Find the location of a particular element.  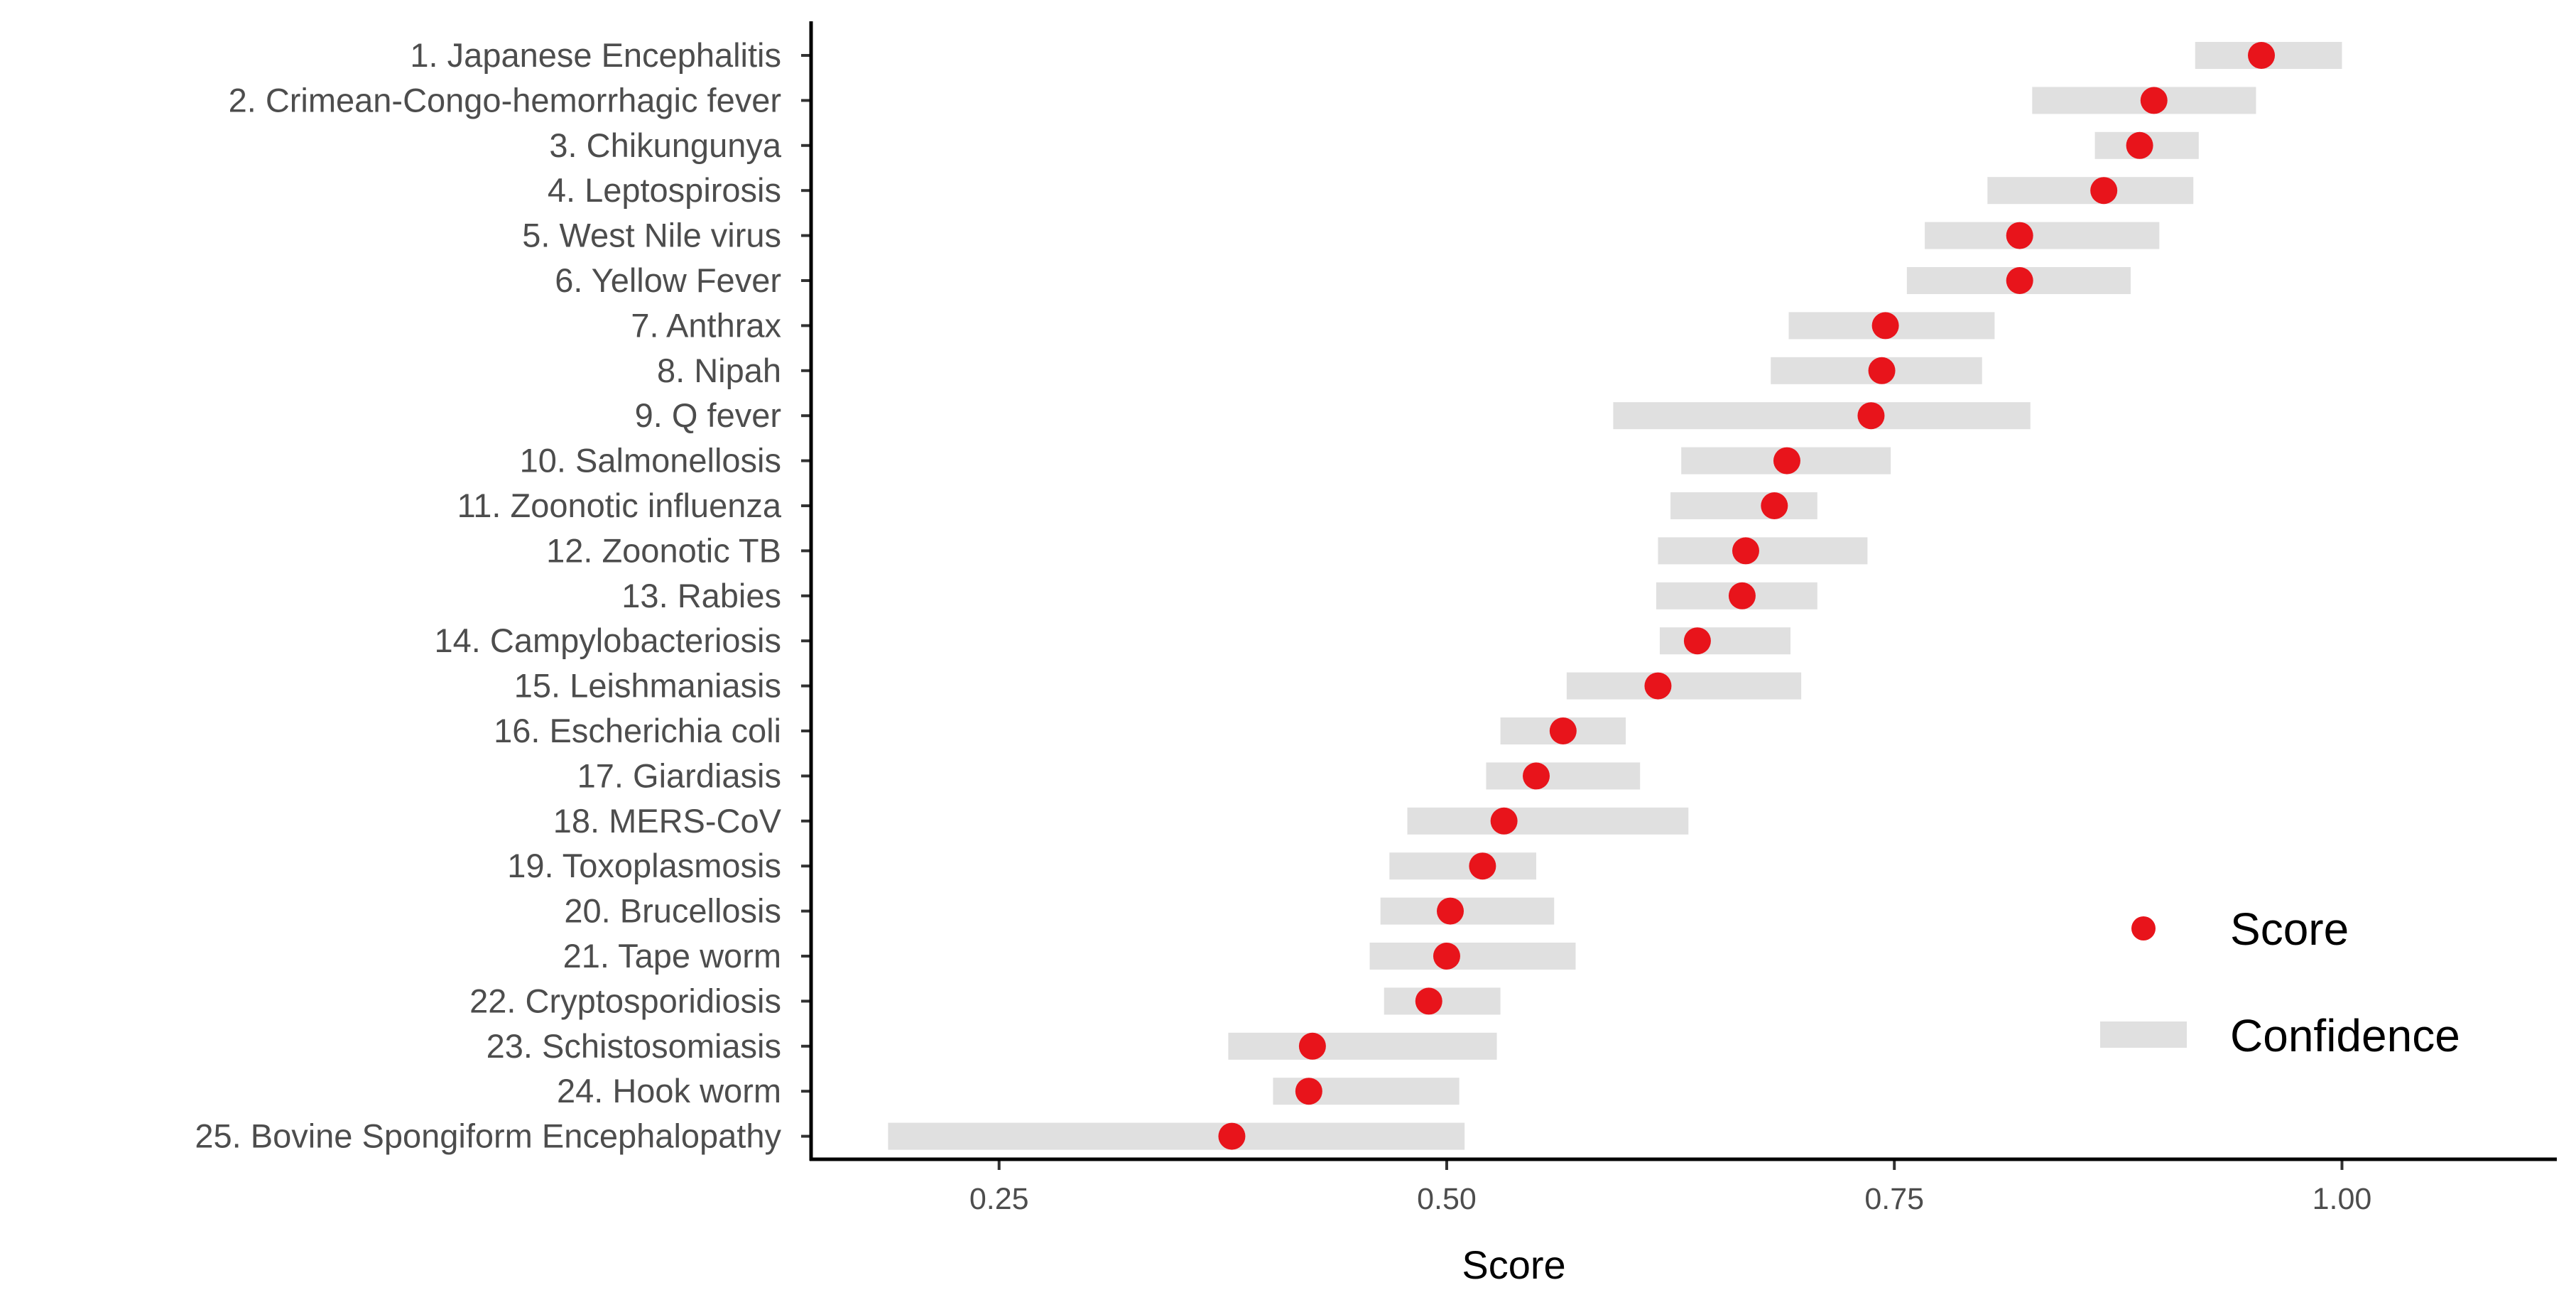

legend: Score Confidence is located at coordinates (2280, 982).